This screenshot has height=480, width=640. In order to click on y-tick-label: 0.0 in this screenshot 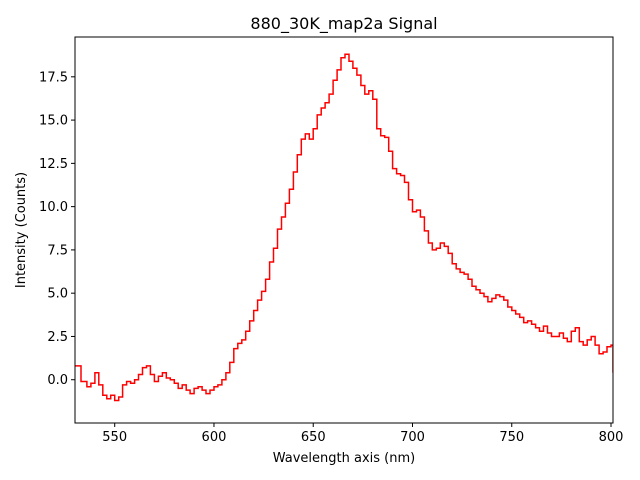, I will do `click(57, 380)`.